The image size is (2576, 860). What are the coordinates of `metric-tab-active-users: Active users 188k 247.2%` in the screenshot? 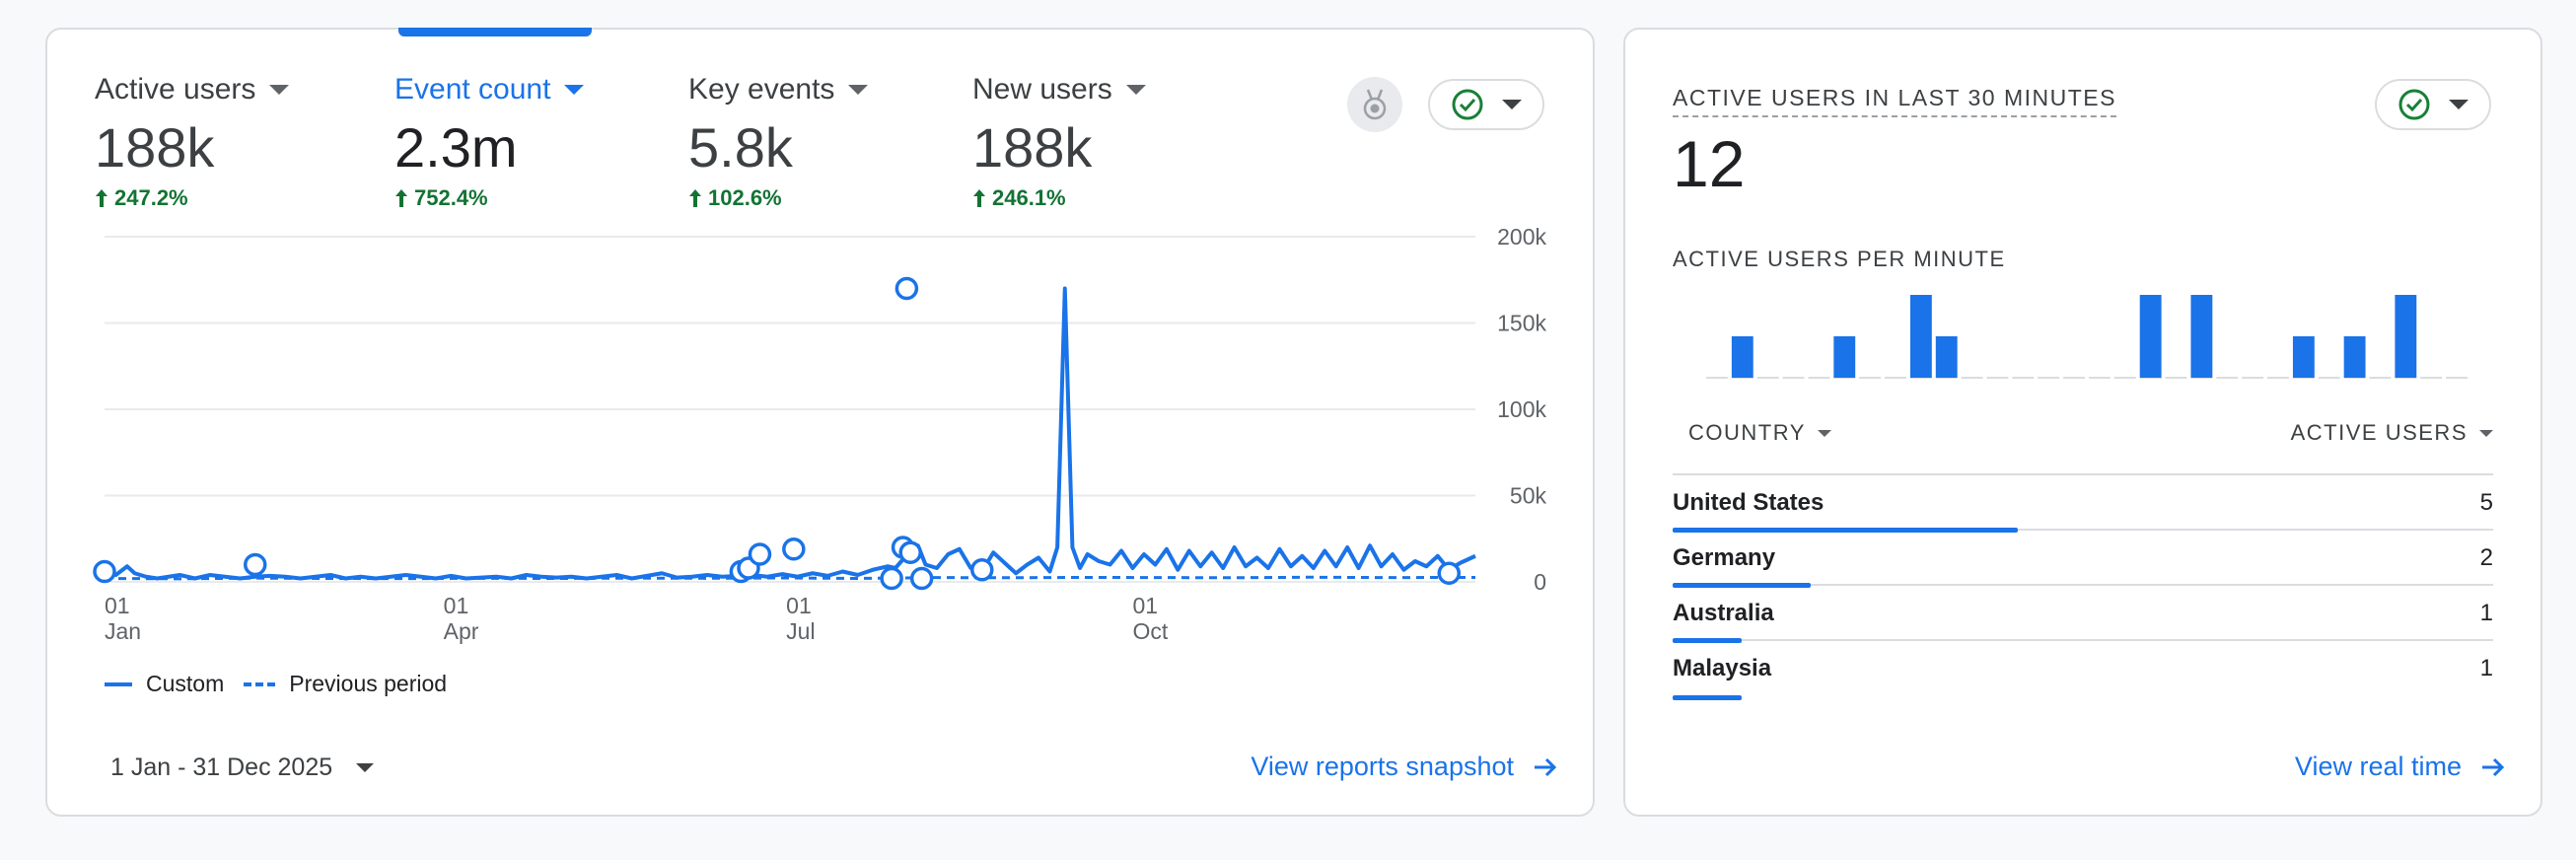 It's located at (192, 142).